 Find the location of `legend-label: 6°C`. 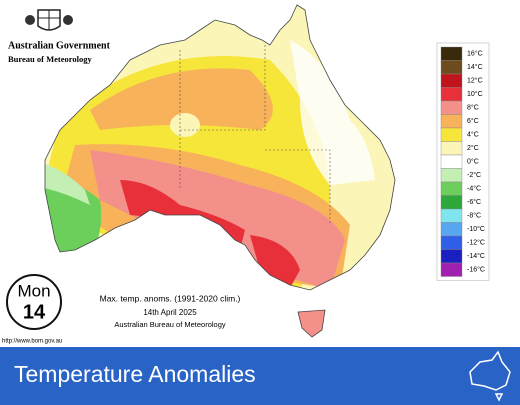

legend-label: 6°C is located at coordinates (473, 121).